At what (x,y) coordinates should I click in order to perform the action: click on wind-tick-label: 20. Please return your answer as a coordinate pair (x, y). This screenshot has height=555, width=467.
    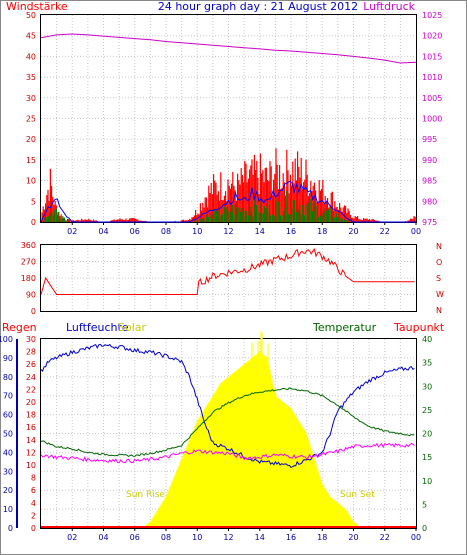
    Looking at the image, I should click on (31, 139).